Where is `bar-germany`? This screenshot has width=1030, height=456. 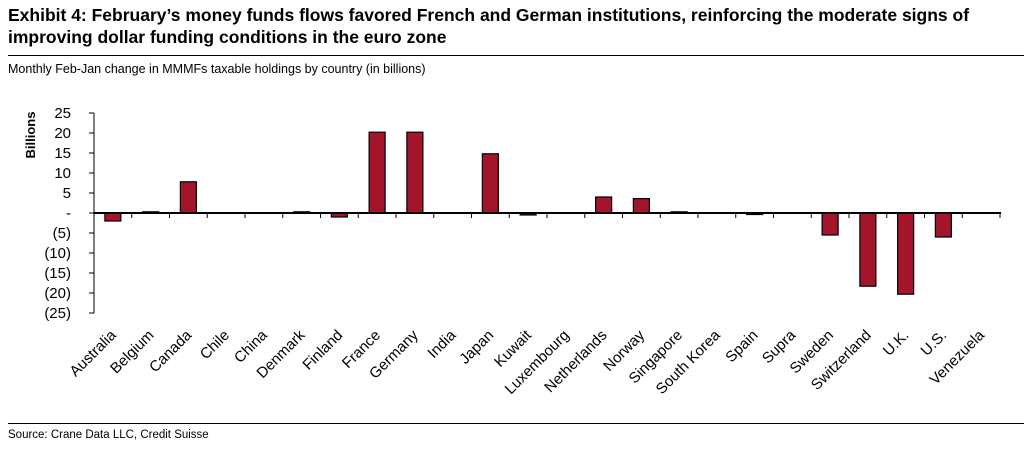 bar-germany is located at coordinates (415, 172).